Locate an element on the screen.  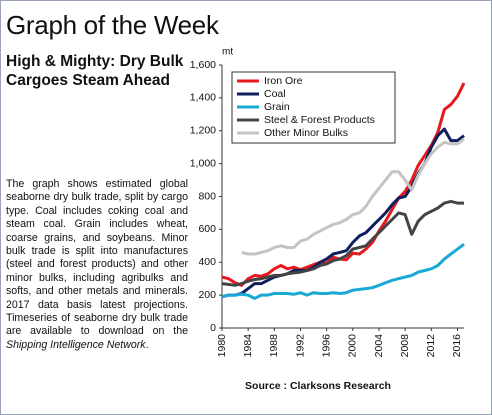
y-unit: mt is located at coordinates (227, 52).